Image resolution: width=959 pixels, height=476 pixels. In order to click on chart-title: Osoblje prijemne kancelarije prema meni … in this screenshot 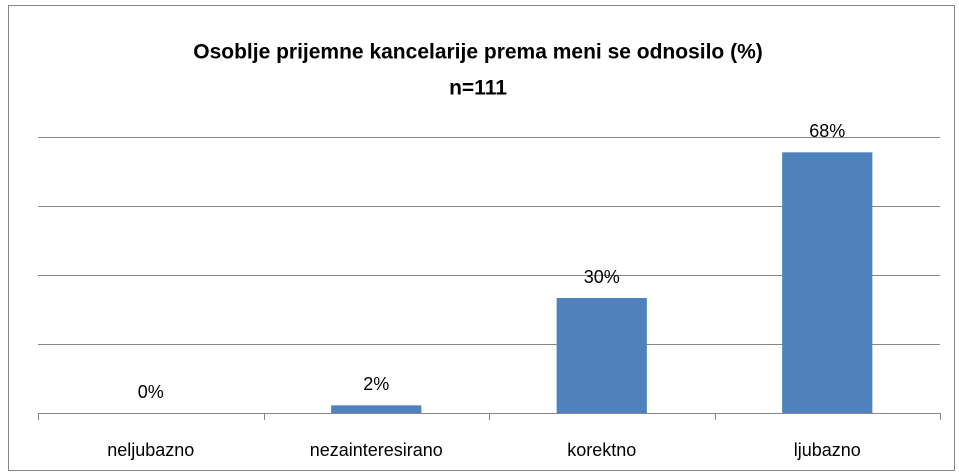, I will do `click(478, 52)`.